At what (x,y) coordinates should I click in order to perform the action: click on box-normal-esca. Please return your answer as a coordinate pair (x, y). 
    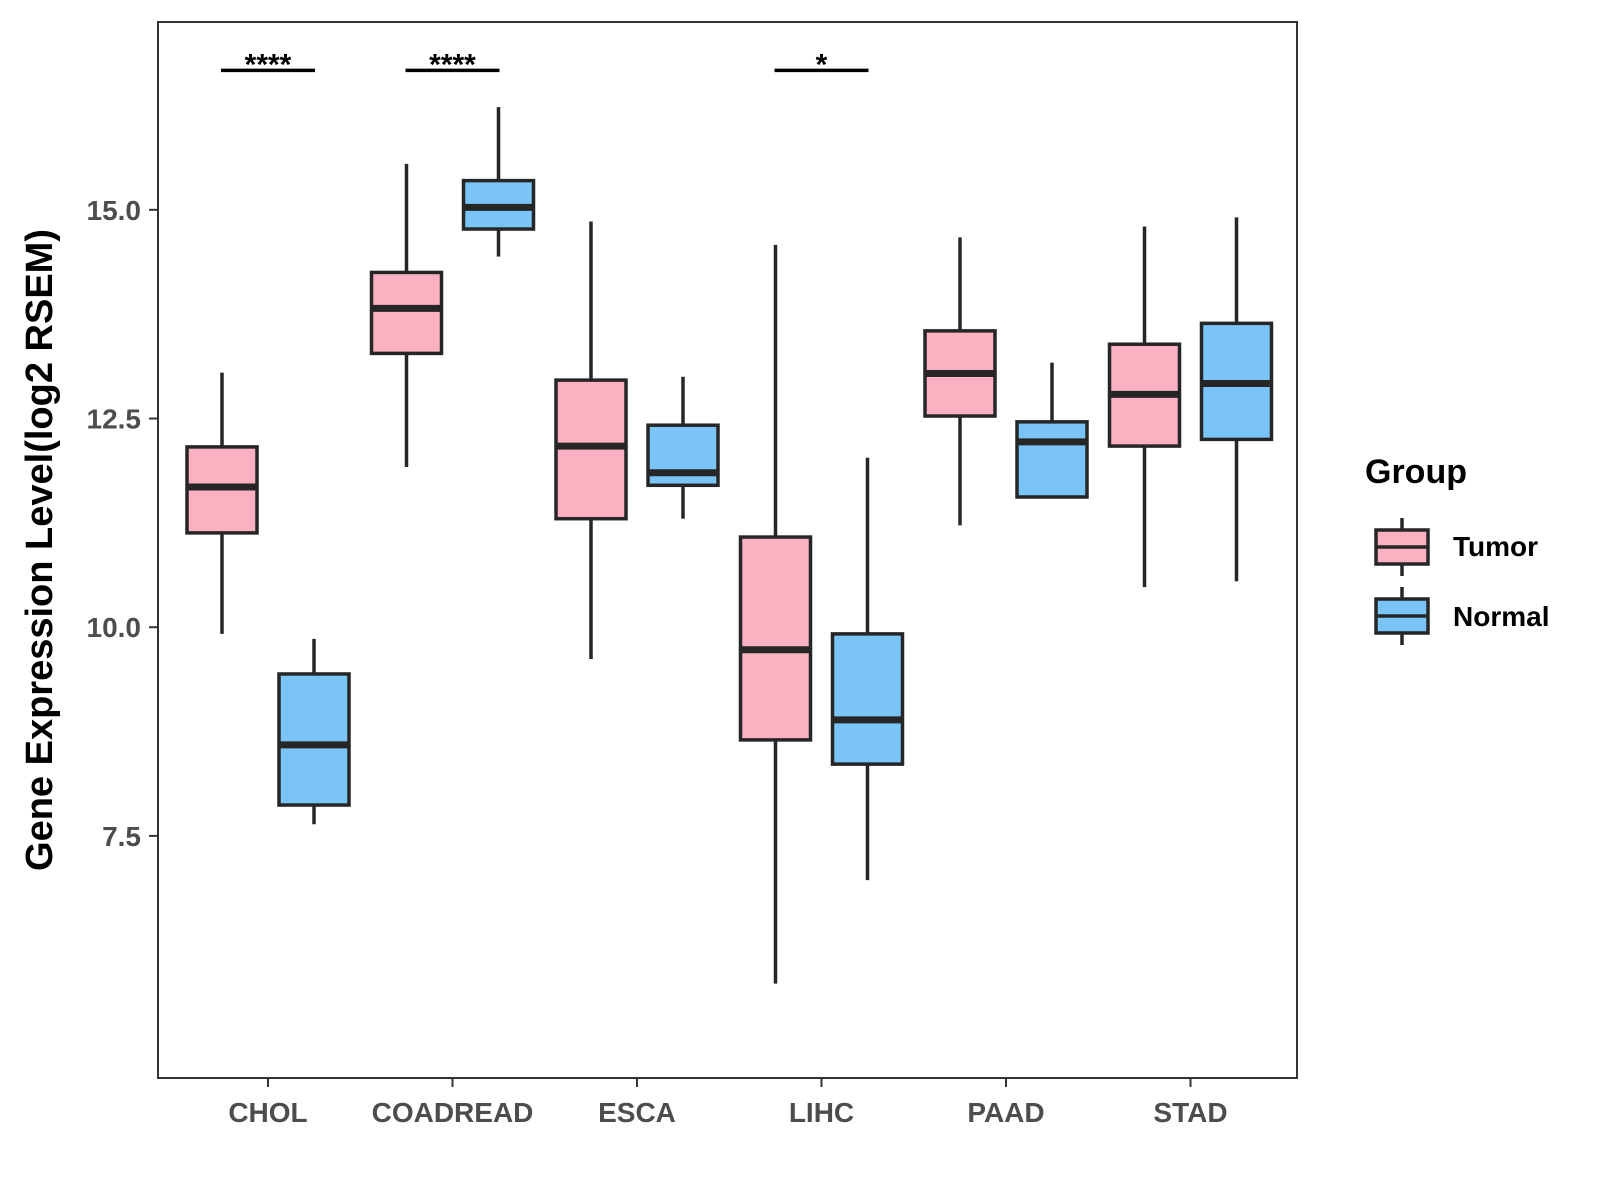
    Looking at the image, I should click on (683, 447).